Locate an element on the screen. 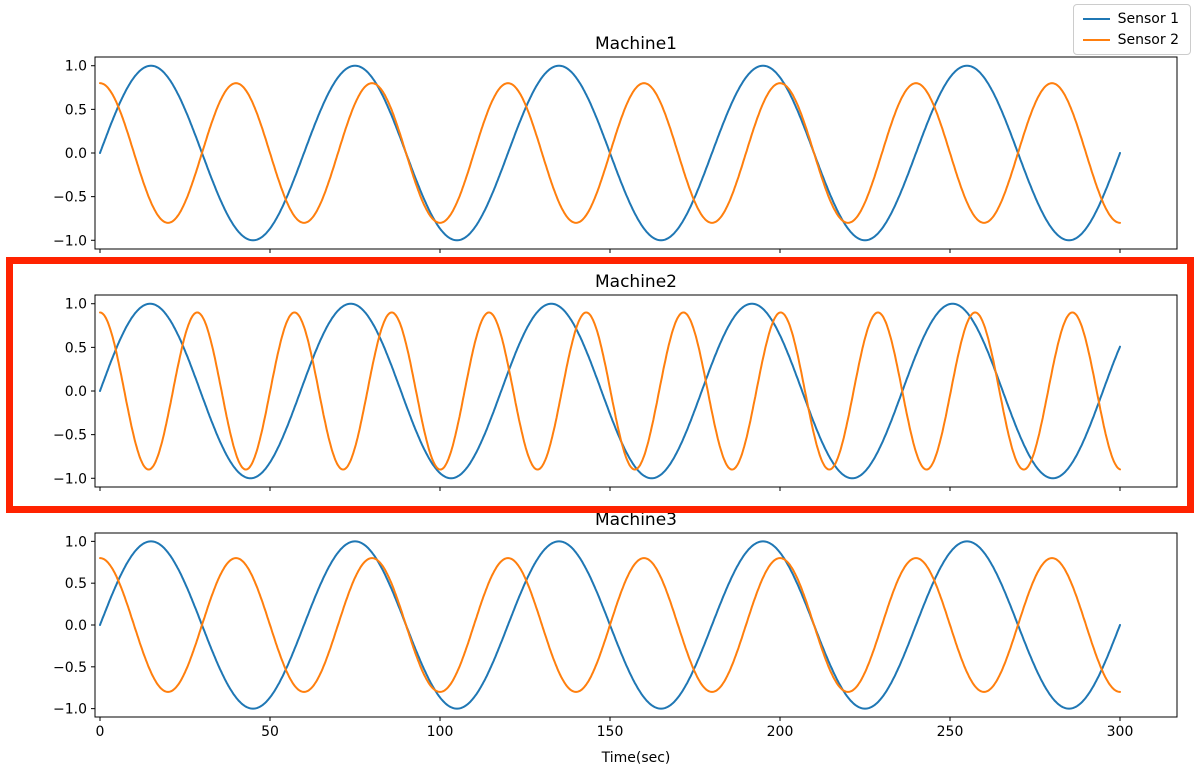  subplot-title-machine1: Machine1 is located at coordinates (636, 44).